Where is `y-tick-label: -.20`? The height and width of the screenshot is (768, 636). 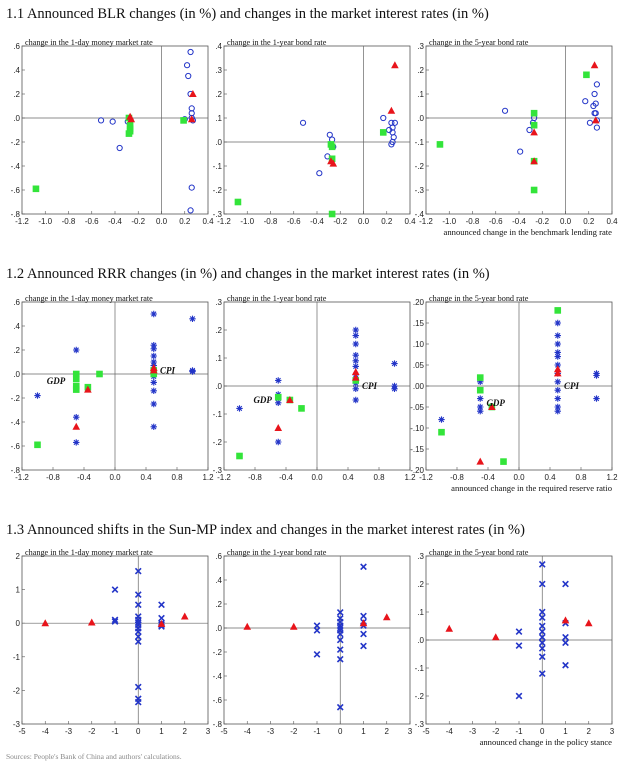 y-tick-label: -.20 is located at coordinates (417, 470).